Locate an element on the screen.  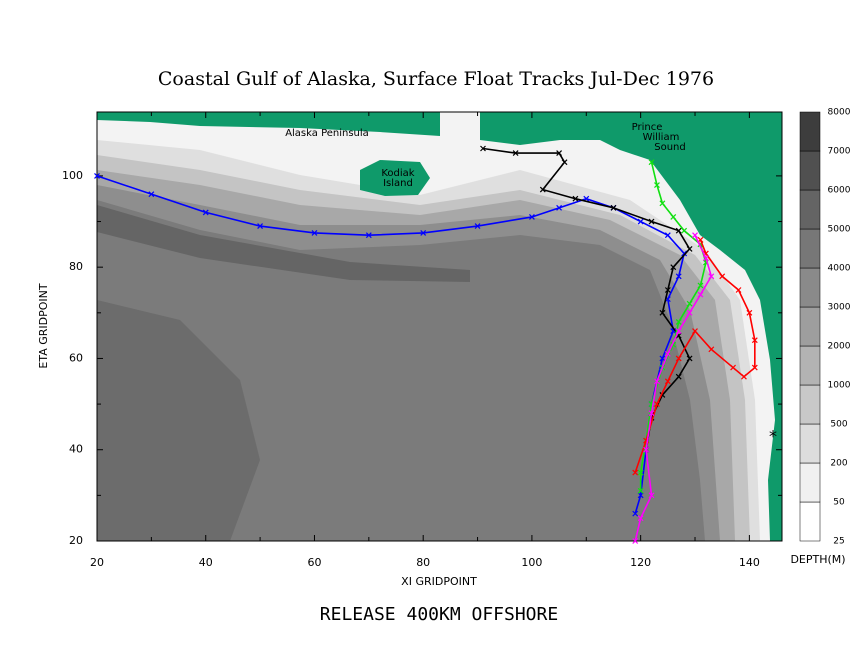
colorbar-label: 5000 is located at coordinates (839, 230).